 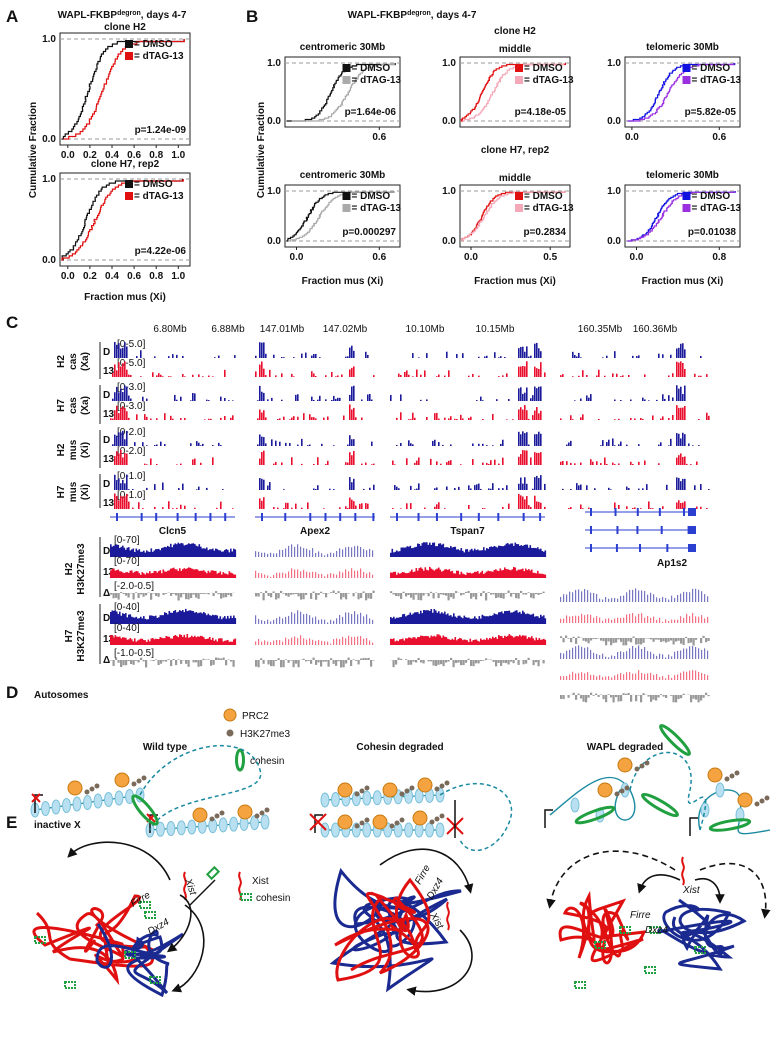 I want to click on axis-label: Fraction mus (Xi), so click(x=683, y=281).